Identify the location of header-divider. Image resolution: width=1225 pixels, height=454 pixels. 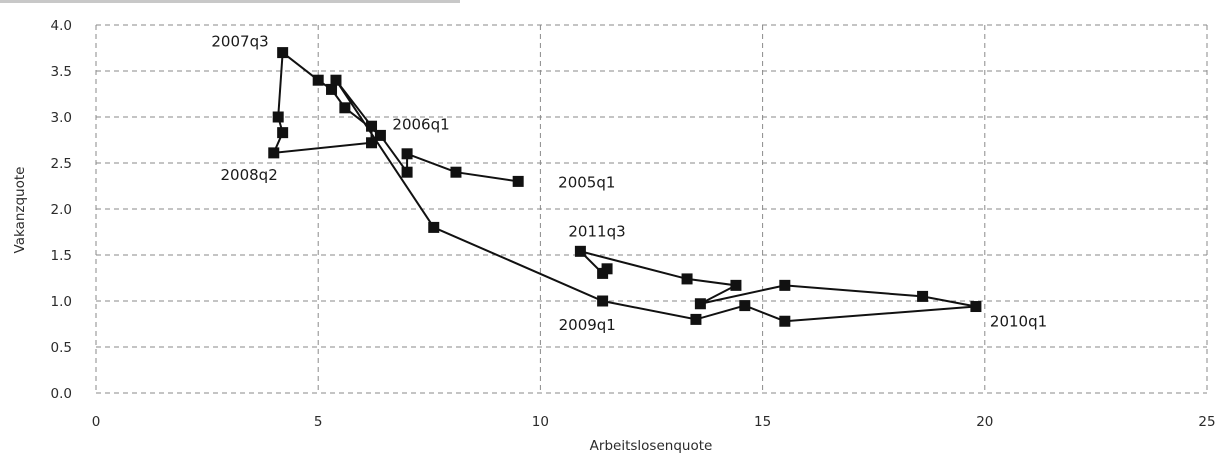
(230, 1).